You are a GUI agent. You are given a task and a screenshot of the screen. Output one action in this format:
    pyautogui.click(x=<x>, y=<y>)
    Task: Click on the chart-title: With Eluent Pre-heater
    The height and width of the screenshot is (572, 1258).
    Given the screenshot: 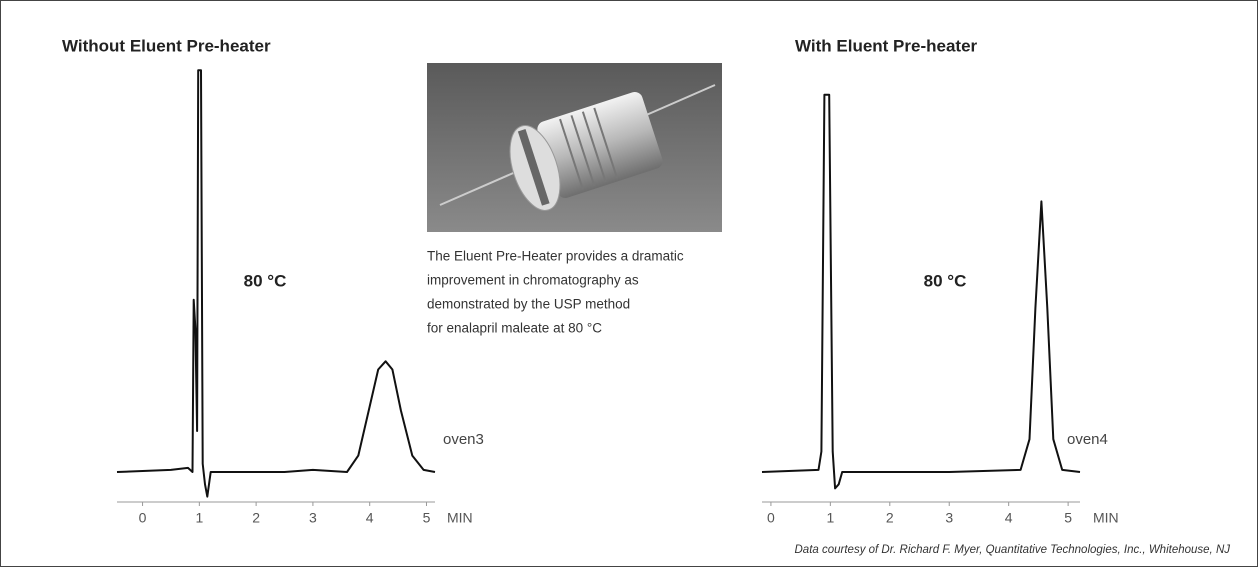 What is the action you would take?
    pyautogui.click(x=886, y=45)
    